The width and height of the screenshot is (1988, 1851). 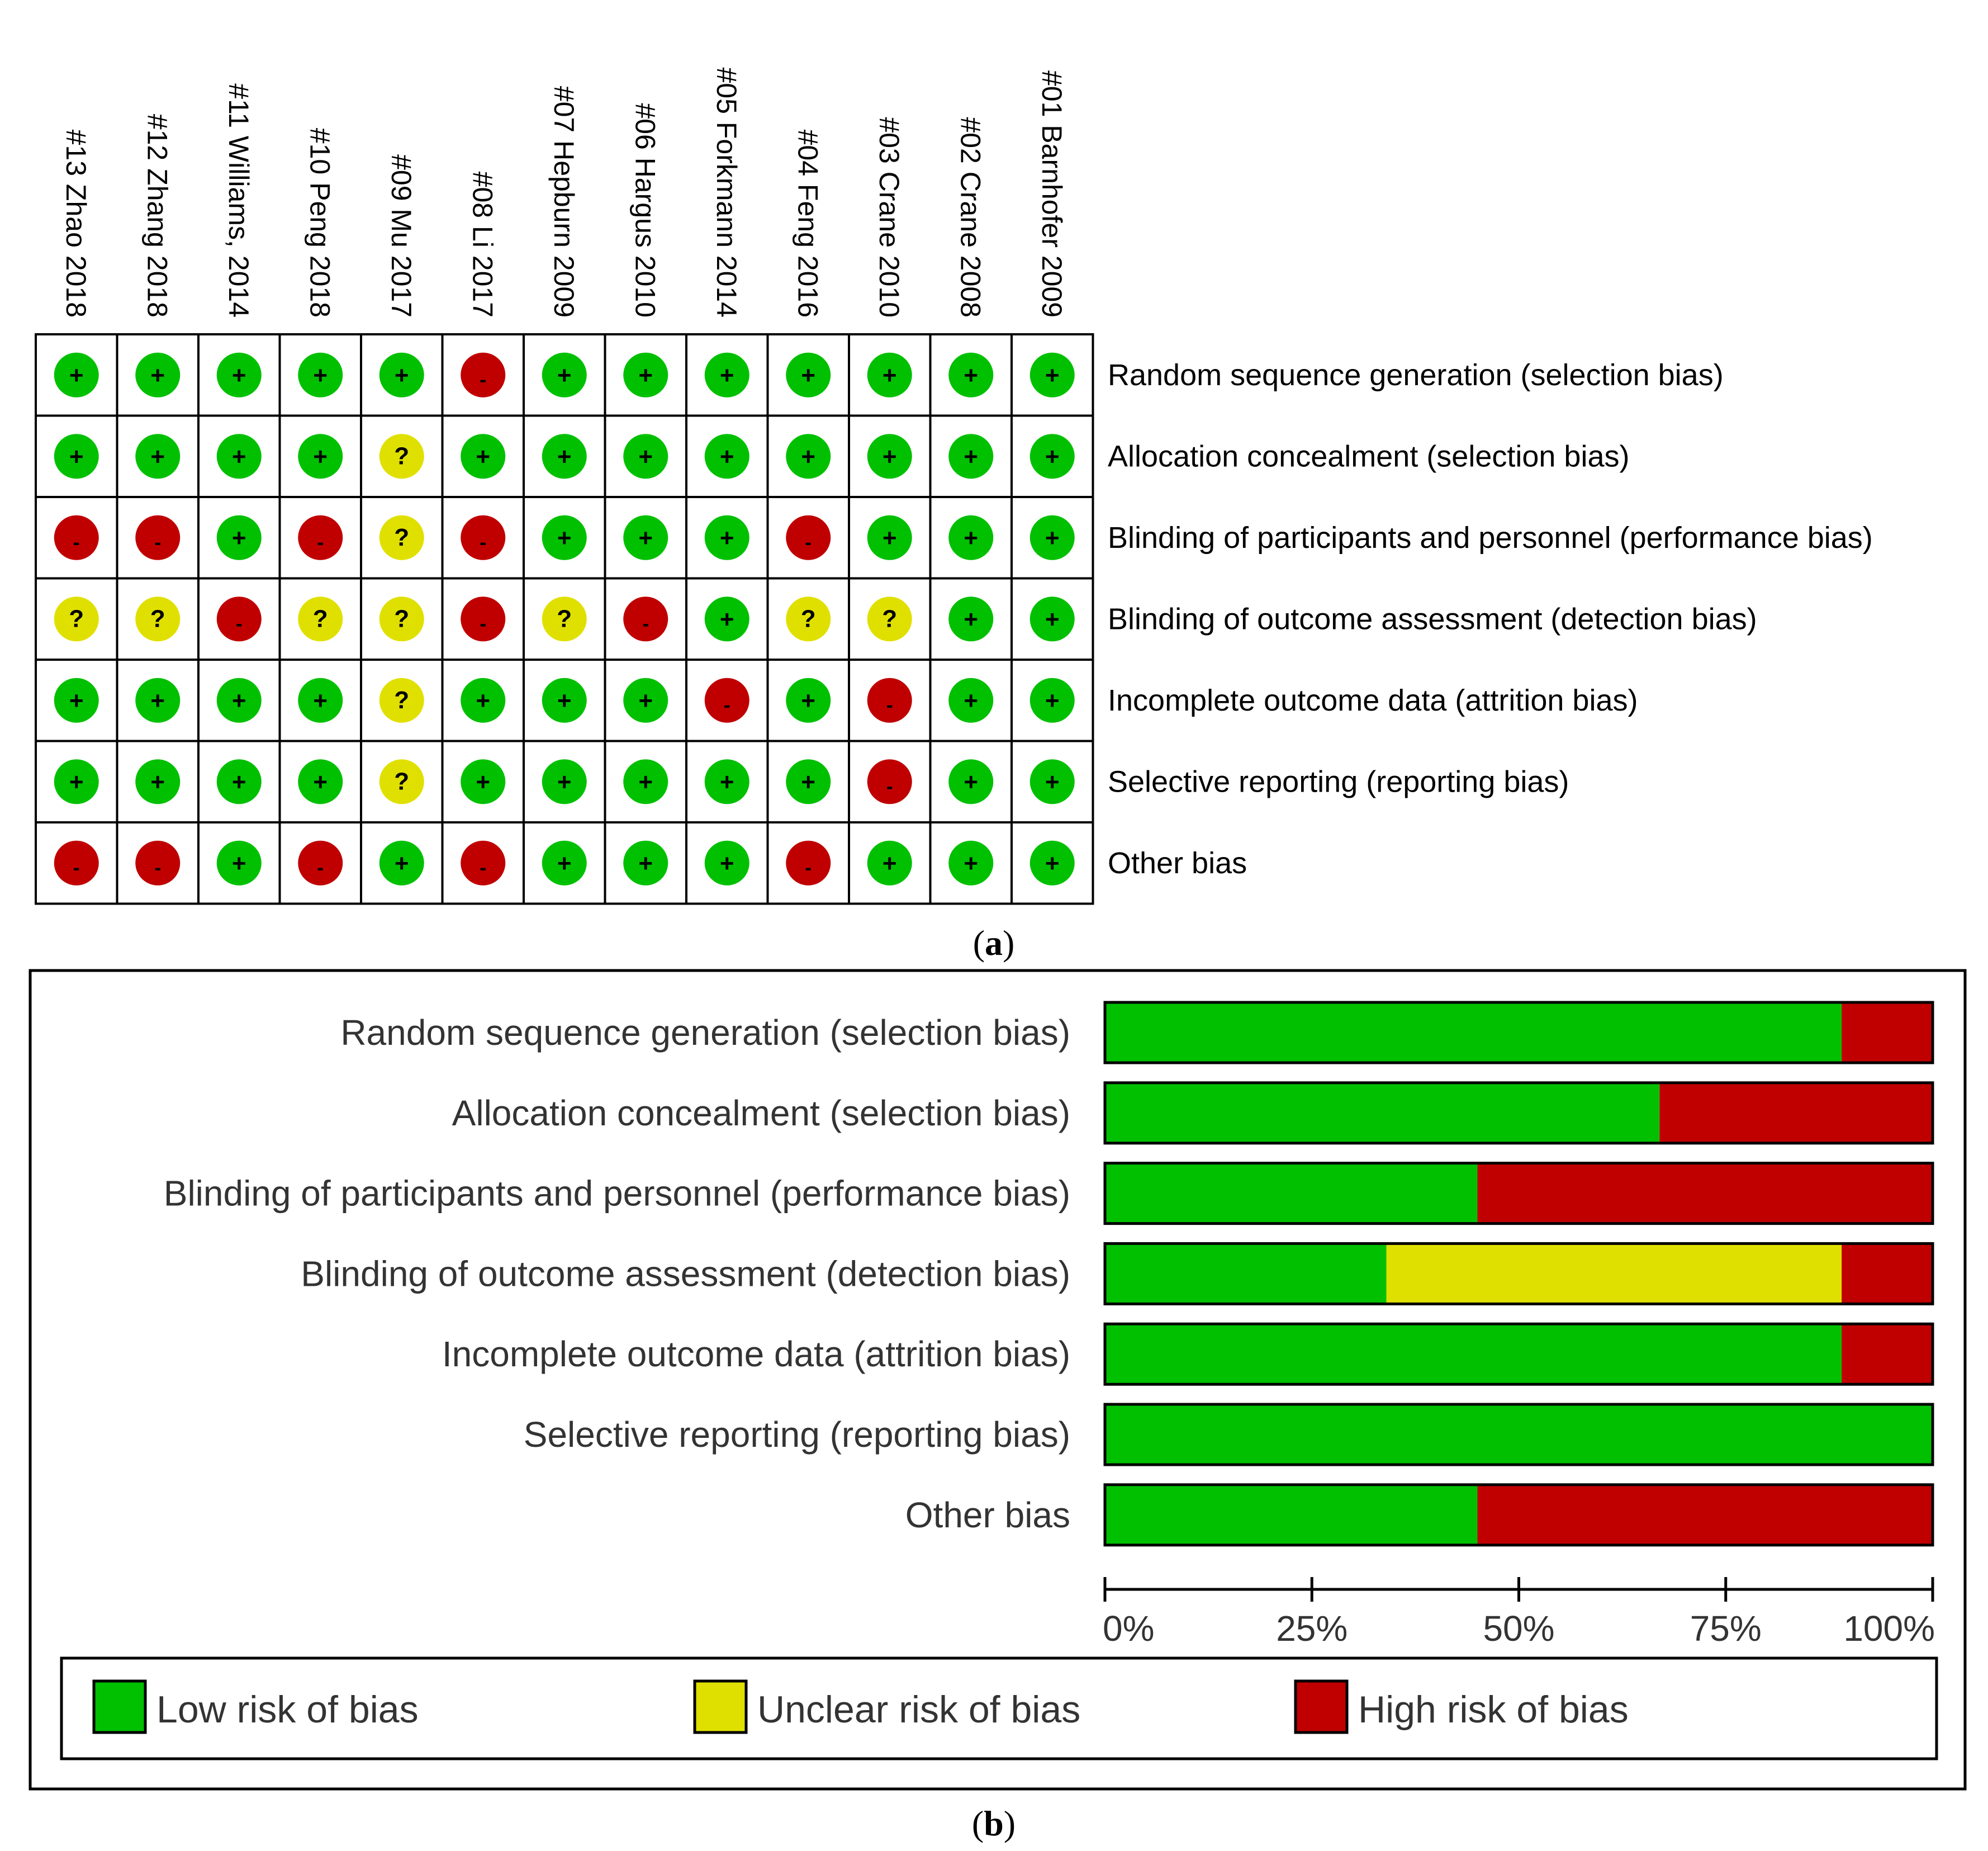 I want to click on study-header: #05 Forkmann 2014, so click(x=726, y=192).